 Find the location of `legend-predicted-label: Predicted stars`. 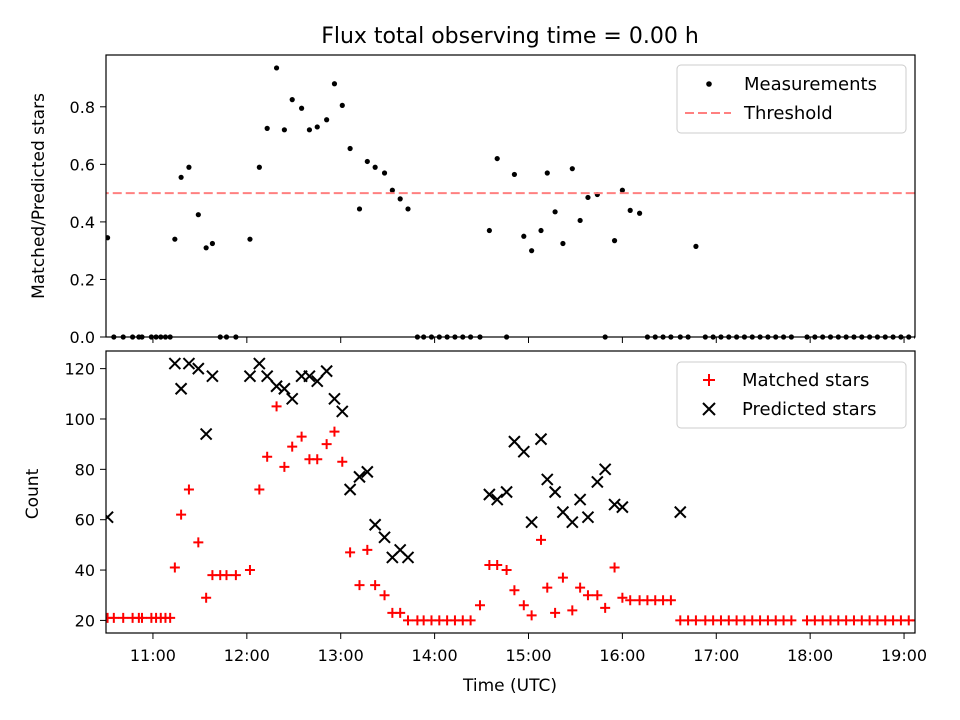

legend-predicted-label: Predicted stars is located at coordinates (809, 409).